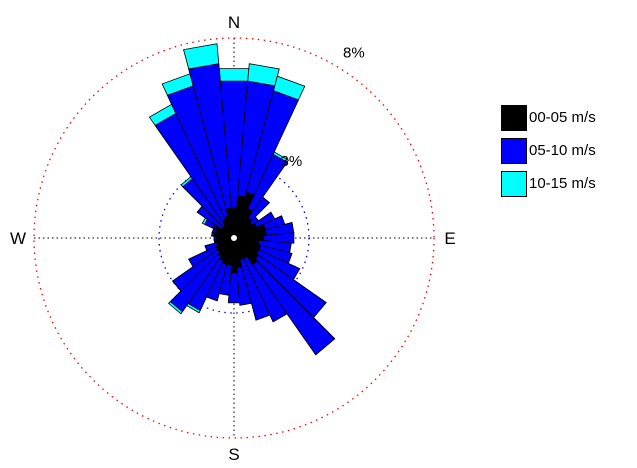  Describe the element at coordinates (354, 53) in the screenshot. I see `ring-label-8: 8%` at that location.